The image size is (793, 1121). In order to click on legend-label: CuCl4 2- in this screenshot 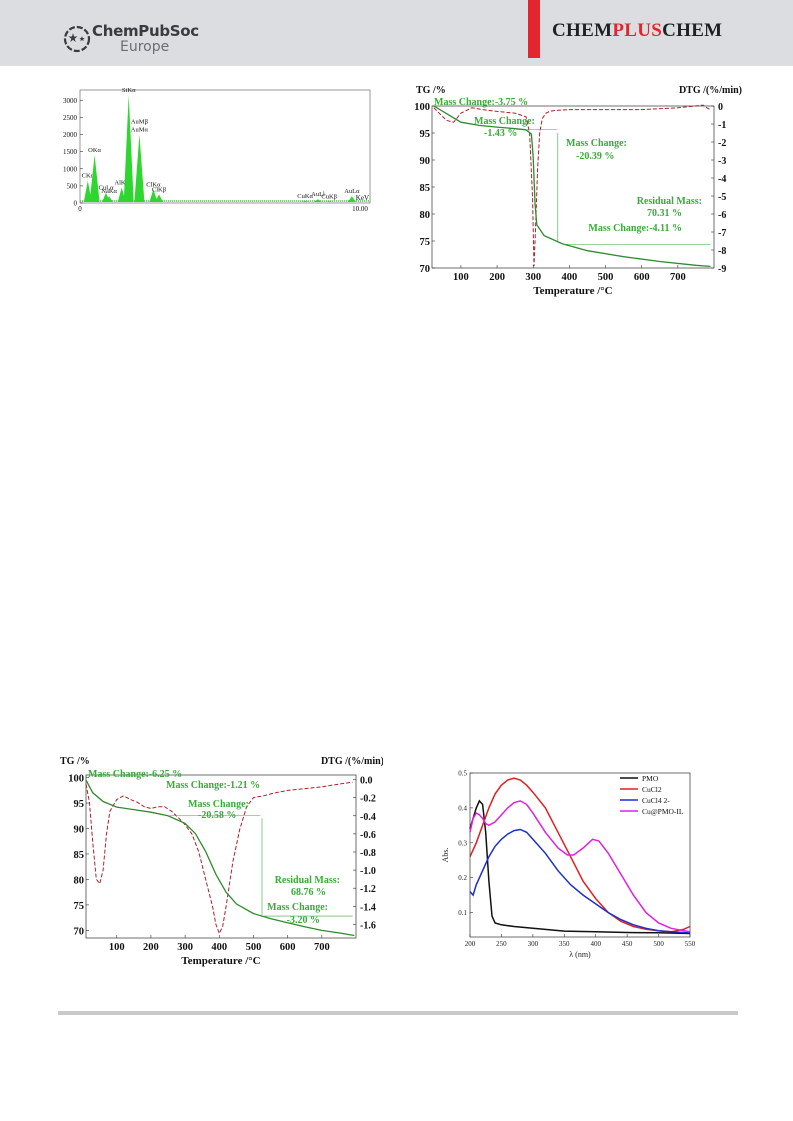, I will do `click(656, 800)`.